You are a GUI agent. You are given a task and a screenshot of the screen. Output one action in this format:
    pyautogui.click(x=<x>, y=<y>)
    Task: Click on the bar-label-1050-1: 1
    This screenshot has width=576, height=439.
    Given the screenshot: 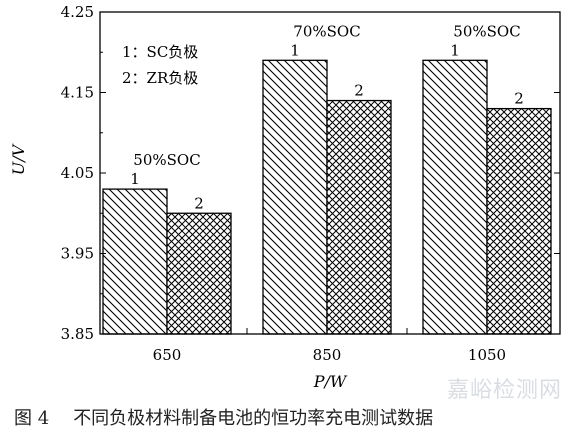 What is the action you would take?
    pyautogui.click(x=455, y=50)
    